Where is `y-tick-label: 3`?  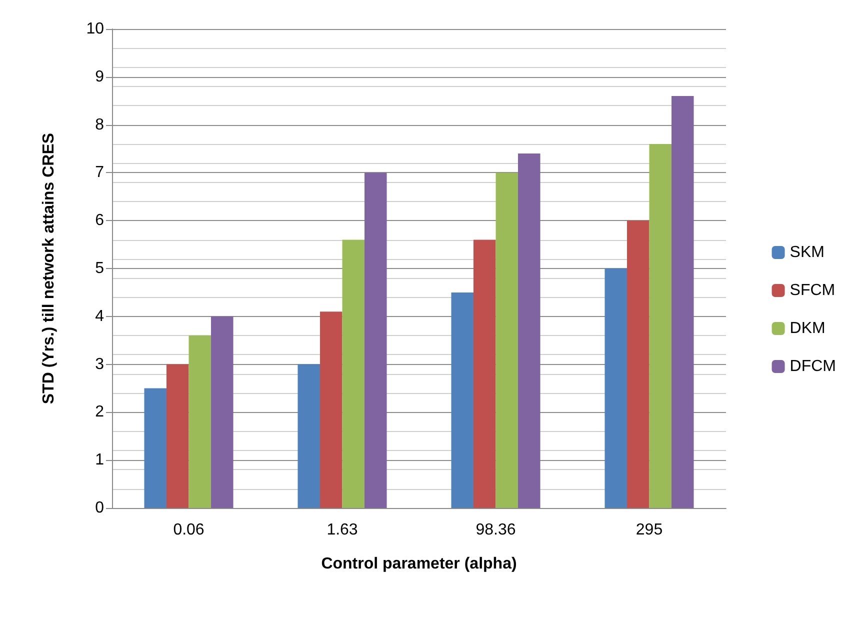 y-tick-label: 3 is located at coordinates (99, 364).